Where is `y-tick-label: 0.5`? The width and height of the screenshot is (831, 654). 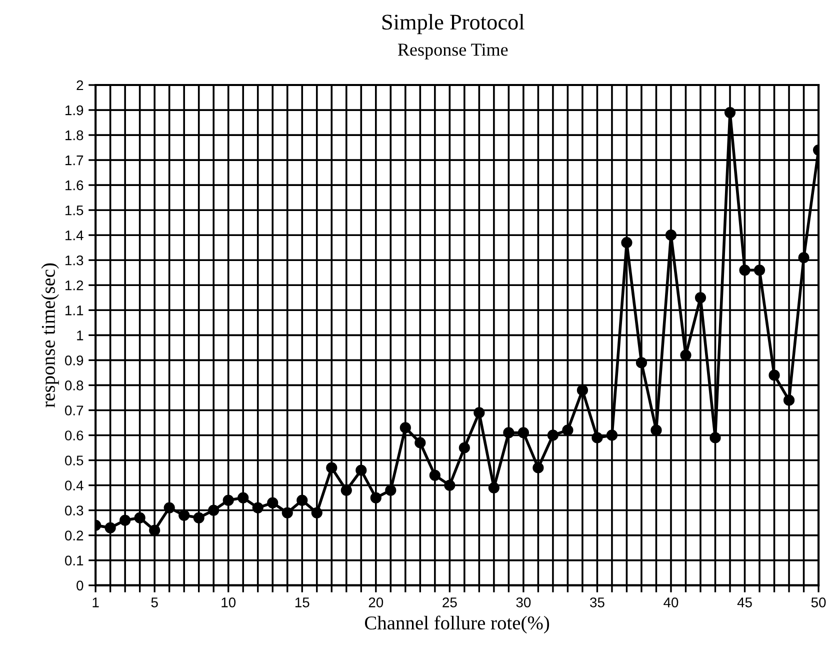 y-tick-label: 0.5 is located at coordinates (74, 461).